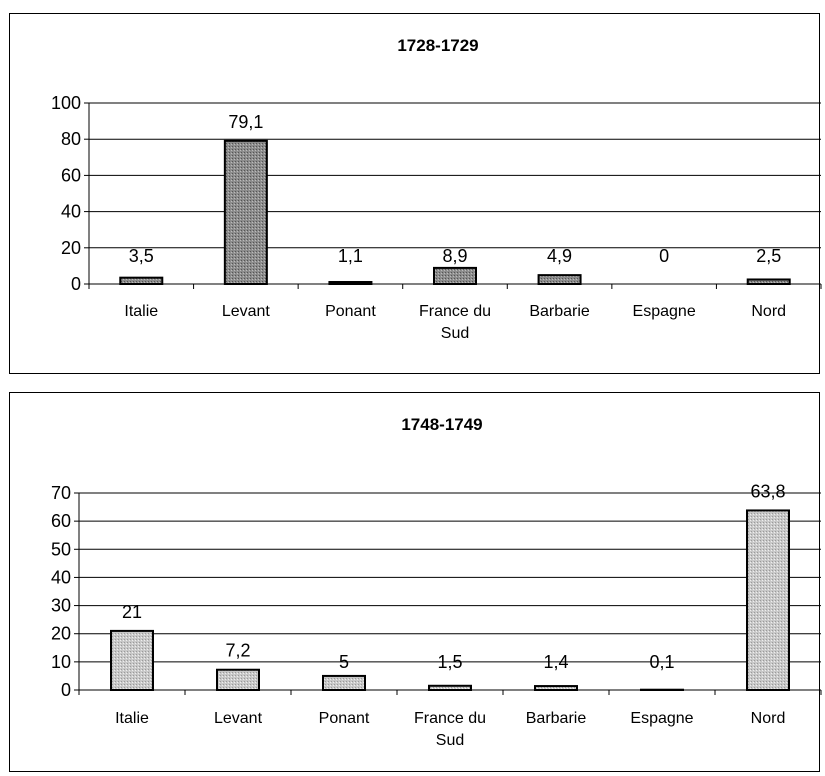 The image size is (825, 776). Describe the element at coordinates (61, 493) in the screenshot. I see `y-tick-label: 70` at that location.